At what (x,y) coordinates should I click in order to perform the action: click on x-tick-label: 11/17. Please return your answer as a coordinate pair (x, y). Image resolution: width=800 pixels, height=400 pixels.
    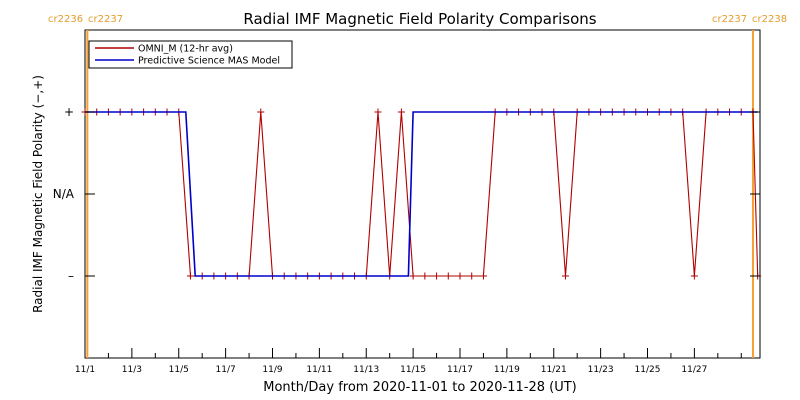
    Looking at the image, I should click on (460, 370).